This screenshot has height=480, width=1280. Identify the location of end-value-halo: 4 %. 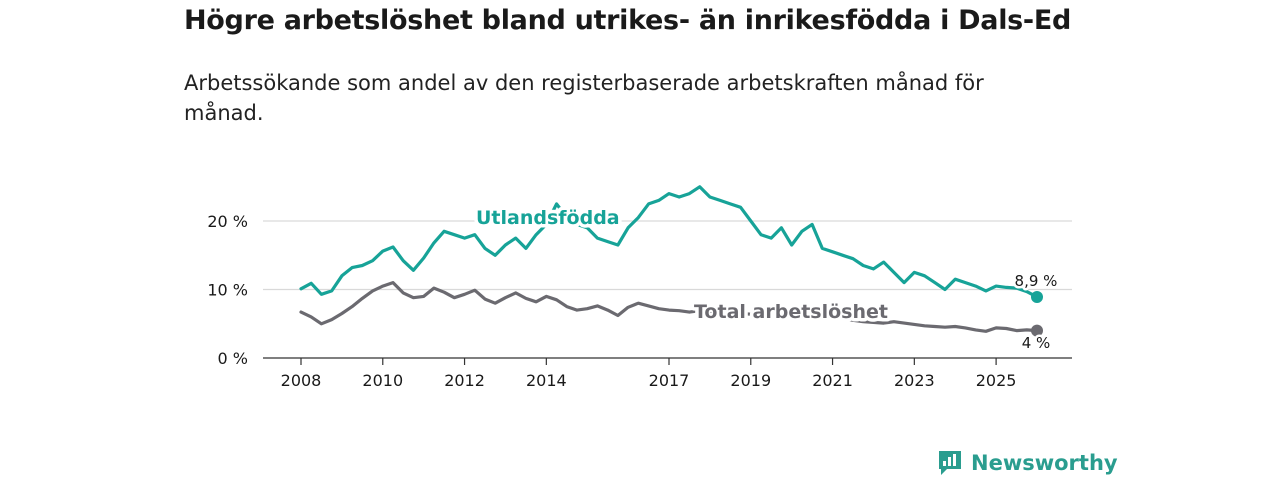
(1036, 343).